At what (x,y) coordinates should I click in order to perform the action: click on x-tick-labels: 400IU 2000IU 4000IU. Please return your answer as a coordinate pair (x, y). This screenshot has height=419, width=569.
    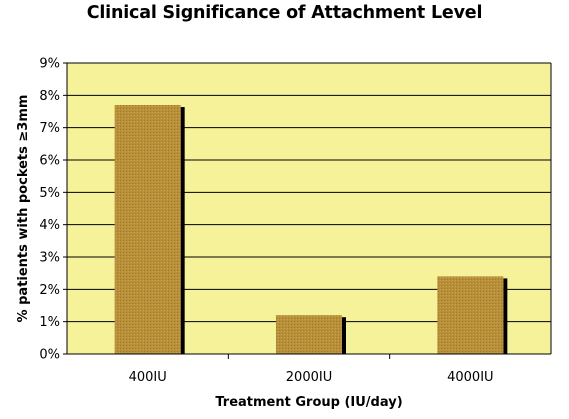
    Looking at the image, I should click on (311, 369).